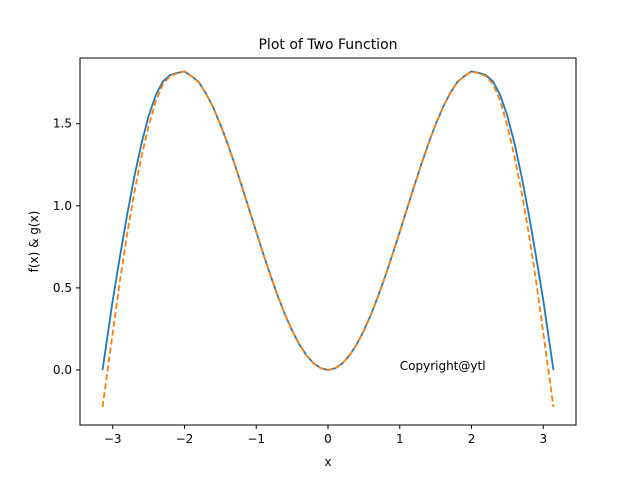  Describe the element at coordinates (62, 124) in the screenshot. I see `y-tick-label: 1.5` at that location.